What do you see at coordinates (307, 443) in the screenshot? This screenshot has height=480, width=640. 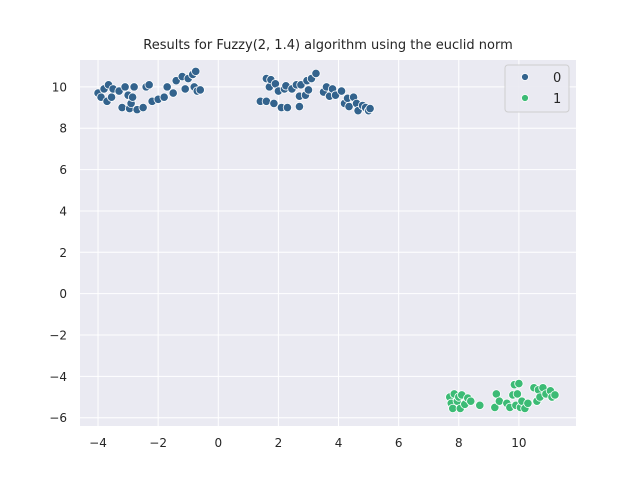 I see `x-axis-ticks: −4 −2 0 2 4 6 8 10` at bounding box center [307, 443].